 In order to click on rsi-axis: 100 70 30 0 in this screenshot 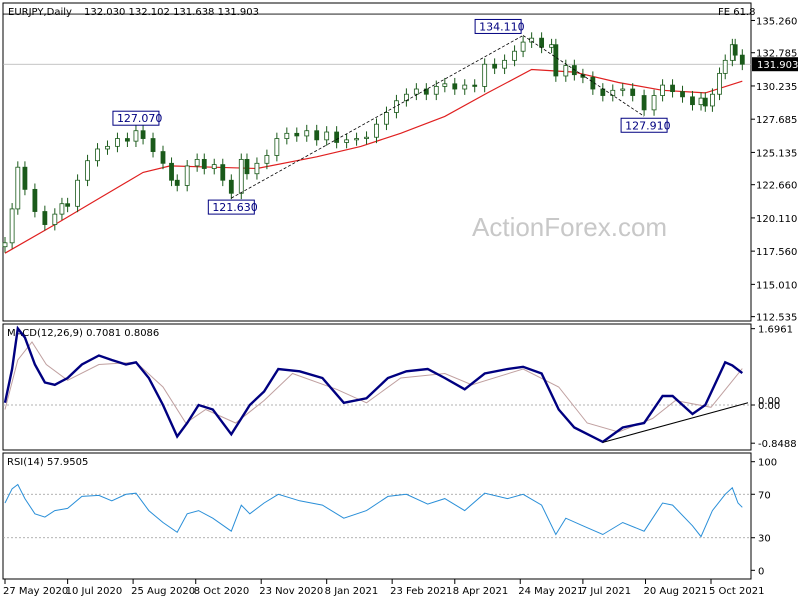, I will do `click(764, 517)`.